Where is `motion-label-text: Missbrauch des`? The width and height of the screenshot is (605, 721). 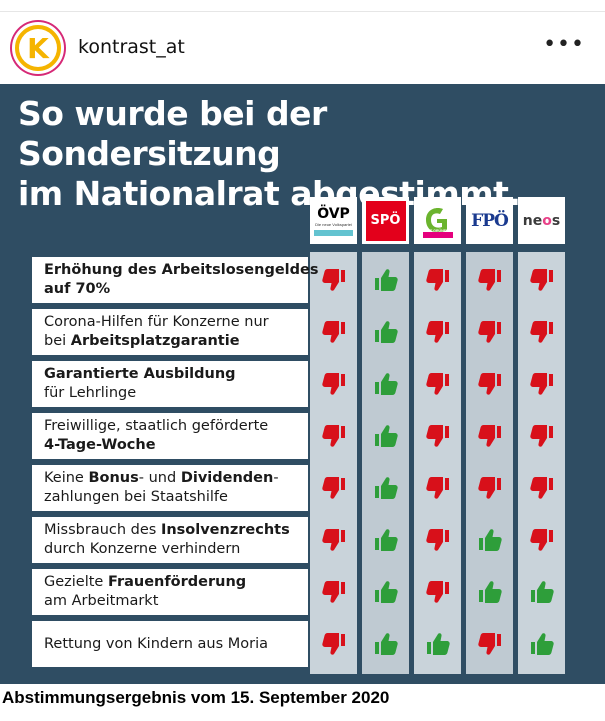 motion-label-text: Missbrauch des is located at coordinates (102, 530).